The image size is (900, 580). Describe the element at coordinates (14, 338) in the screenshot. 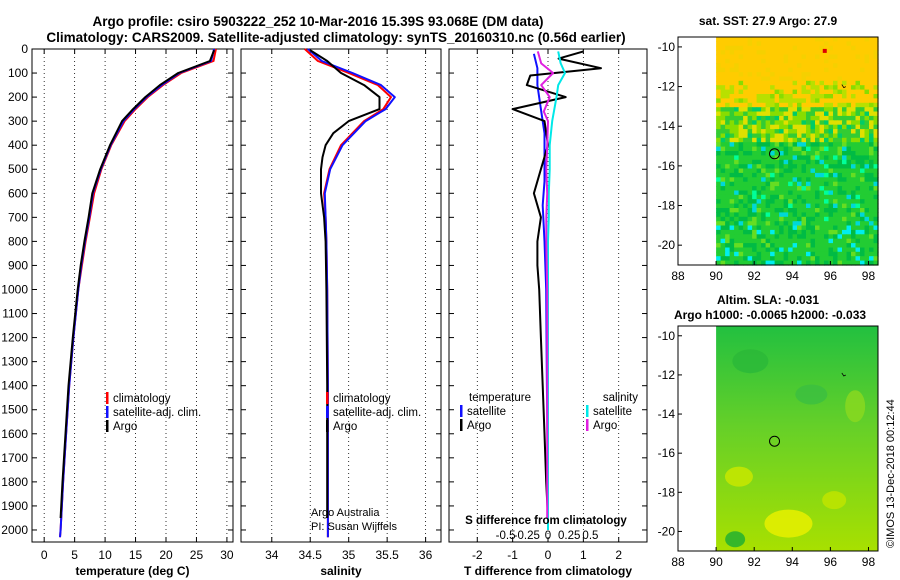

I see `y-tick-label: 1200` at that location.